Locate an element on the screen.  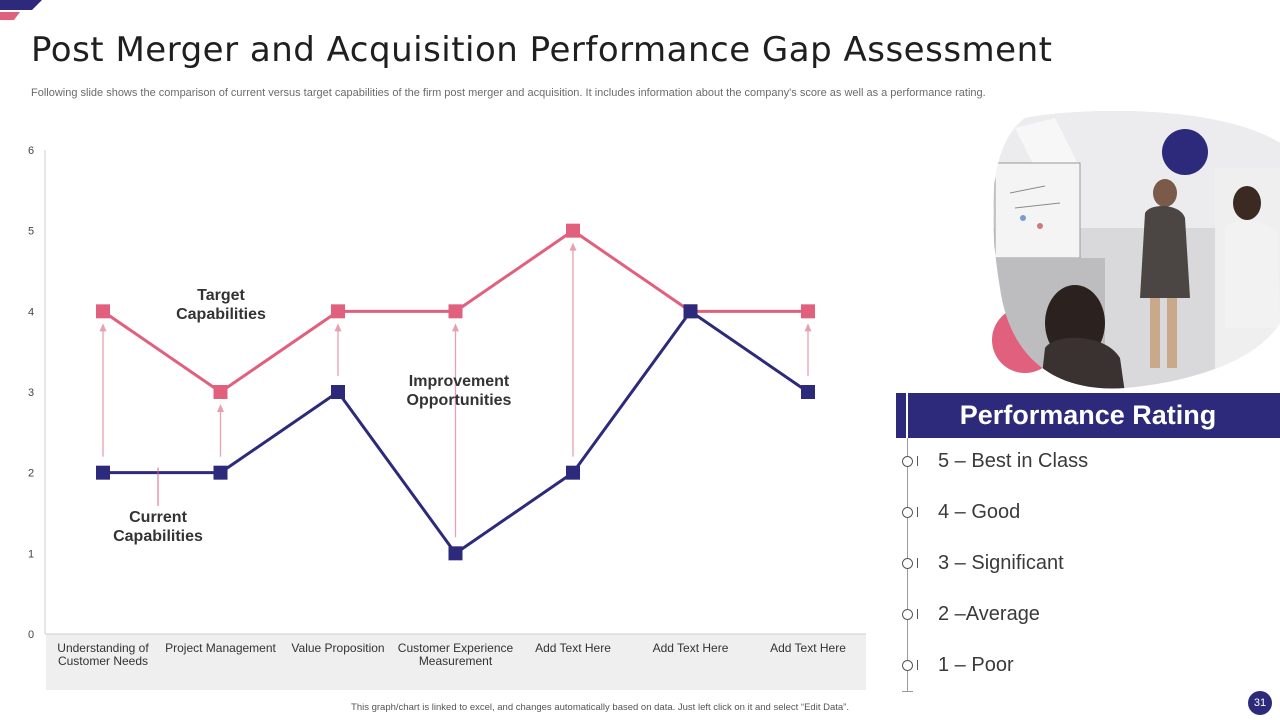
x-tick-label-line: Customer Needs is located at coordinates (103, 661).